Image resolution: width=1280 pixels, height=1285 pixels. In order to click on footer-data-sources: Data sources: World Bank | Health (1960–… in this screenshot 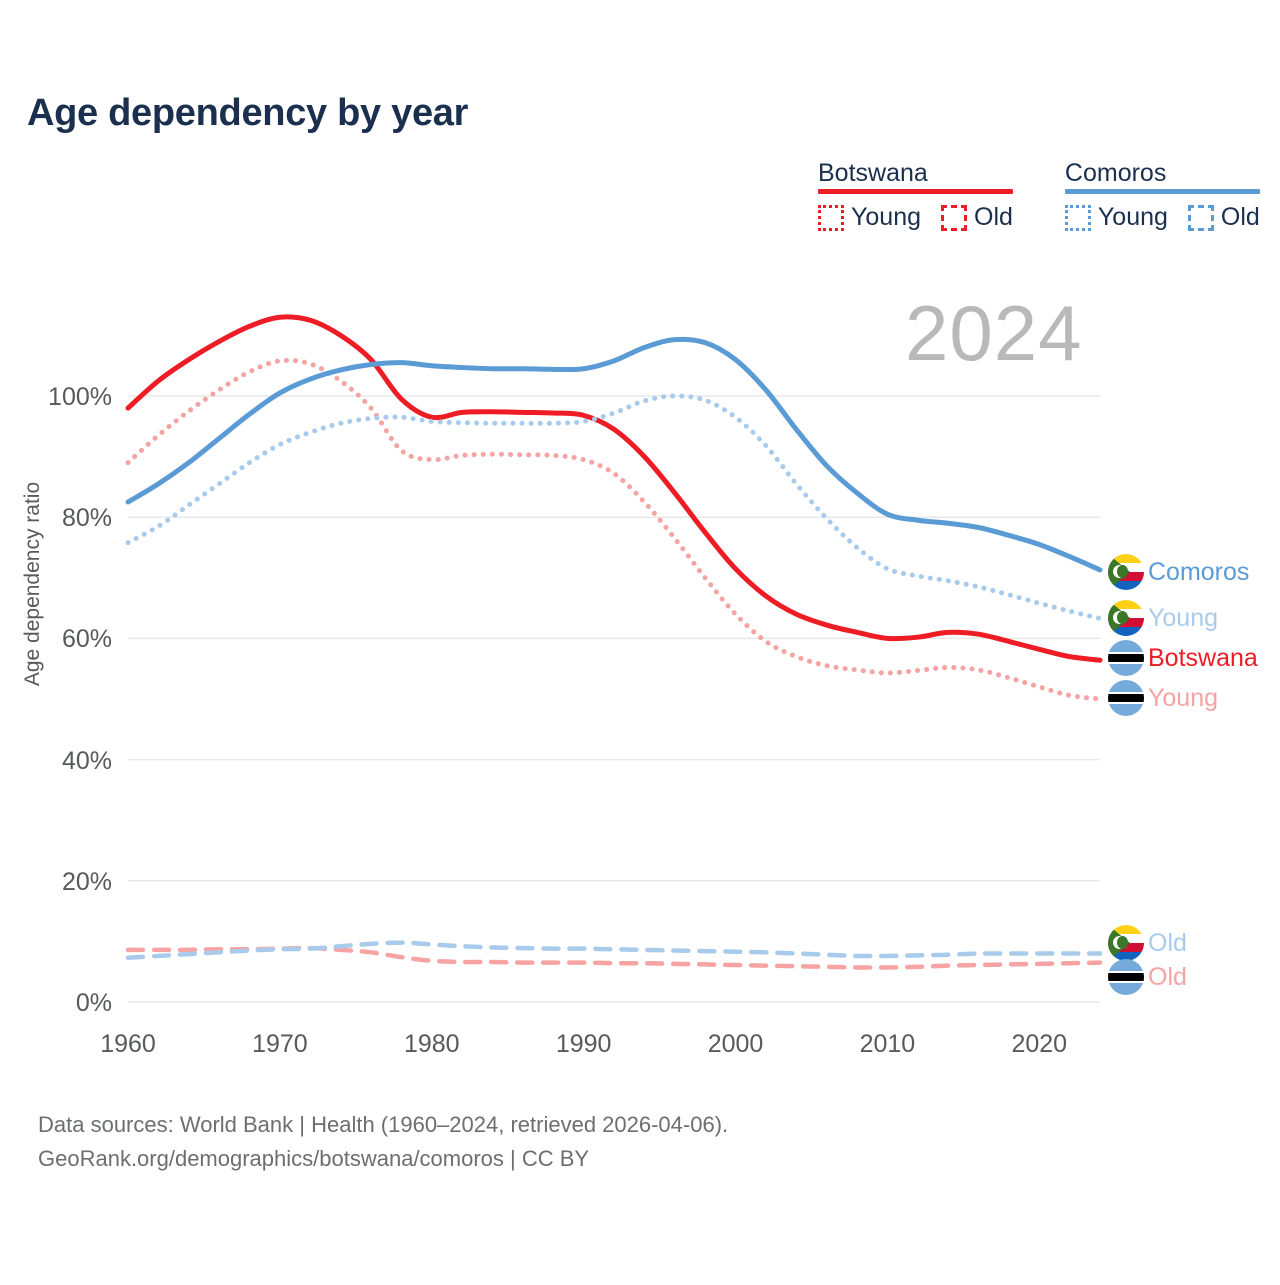, I will do `click(383, 1124)`.